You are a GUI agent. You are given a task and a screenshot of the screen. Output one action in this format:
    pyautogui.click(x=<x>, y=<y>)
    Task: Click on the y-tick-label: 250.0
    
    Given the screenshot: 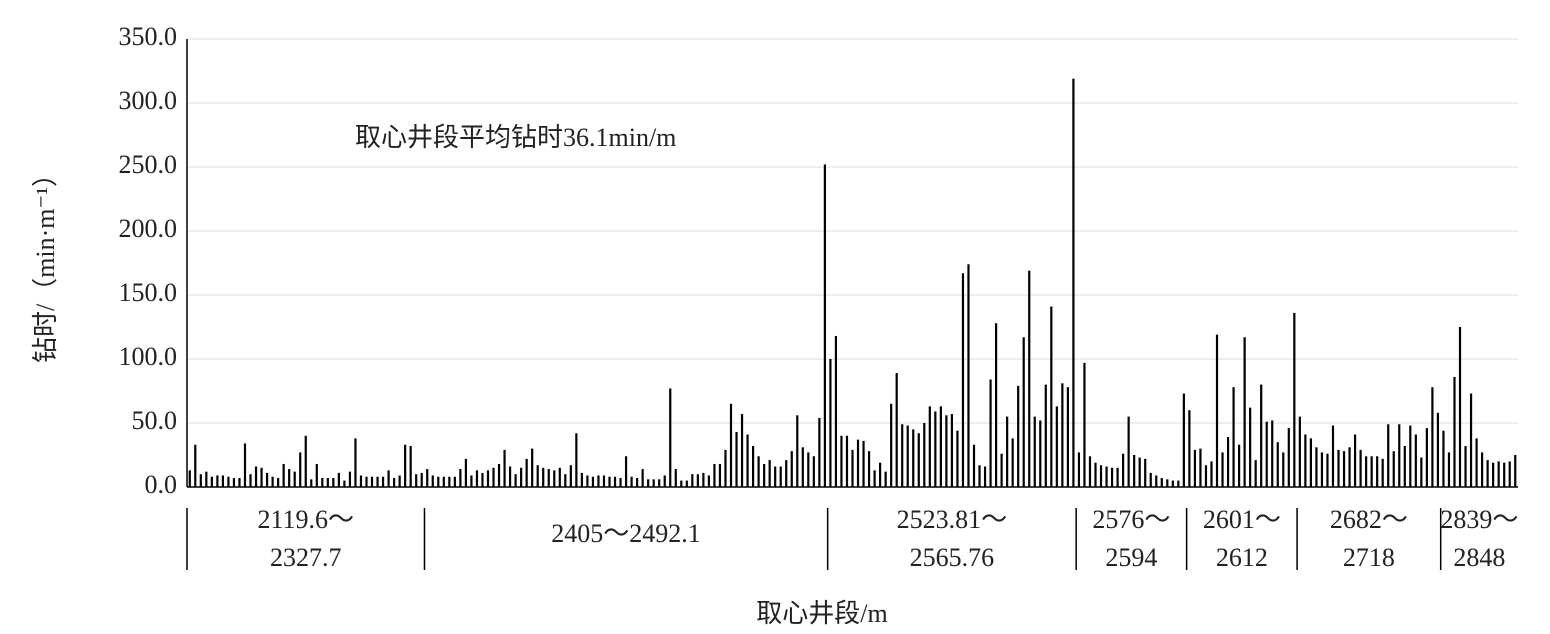 What is the action you would take?
    pyautogui.click(x=148, y=164)
    